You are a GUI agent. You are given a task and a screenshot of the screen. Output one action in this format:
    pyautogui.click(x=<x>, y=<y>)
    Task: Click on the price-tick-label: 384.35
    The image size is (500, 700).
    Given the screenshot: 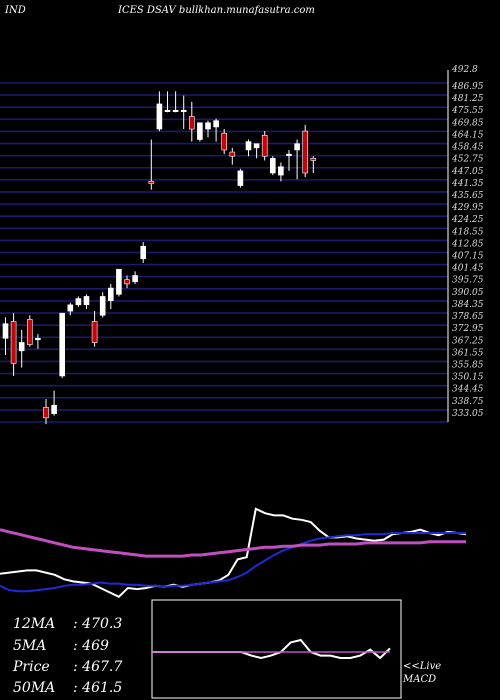 What is the action you would take?
    pyautogui.click(x=468, y=305)
    